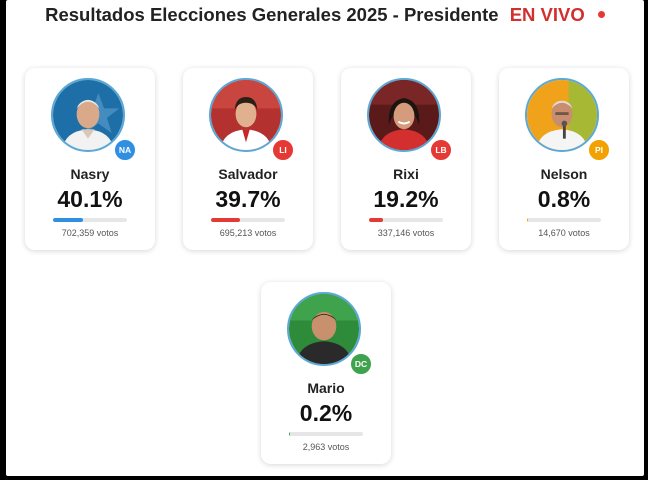  What do you see at coordinates (406, 159) in the screenshot?
I see `candidate-card-rixi: LB Rixi 19.2% 337,146 votos` at bounding box center [406, 159].